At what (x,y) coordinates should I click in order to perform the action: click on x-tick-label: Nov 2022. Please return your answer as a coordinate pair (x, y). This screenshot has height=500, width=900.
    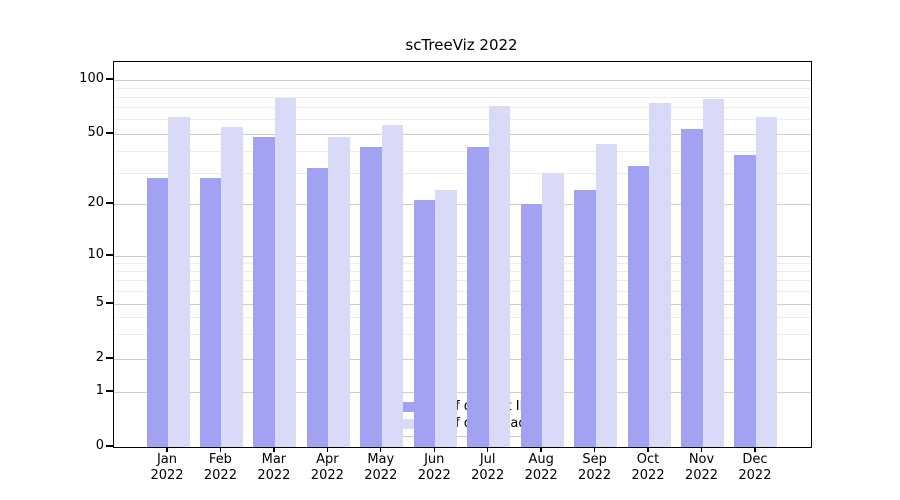
    Looking at the image, I should click on (702, 467).